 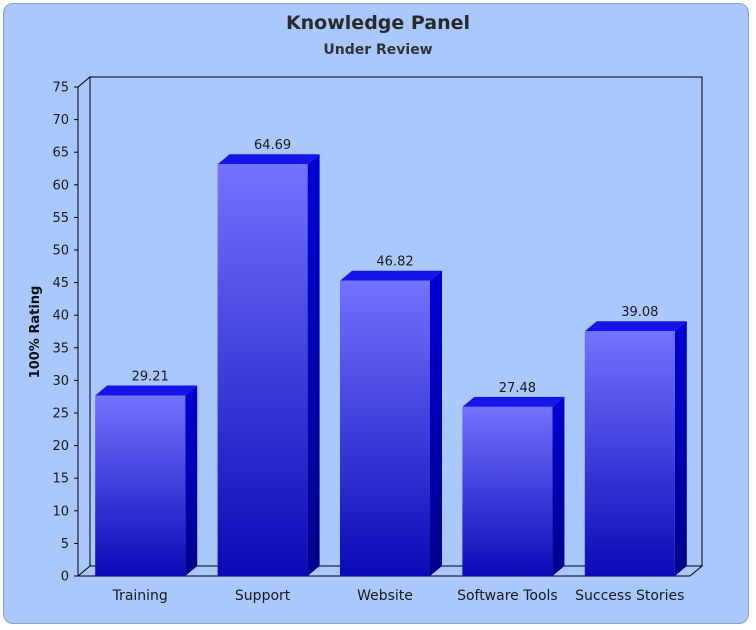 What do you see at coordinates (65, 333) in the screenshot?
I see `y-axis-ticks: 0 5 10 15 20 25 30 35 40 45 50 55 60 65 70 75` at bounding box center [65, 333].